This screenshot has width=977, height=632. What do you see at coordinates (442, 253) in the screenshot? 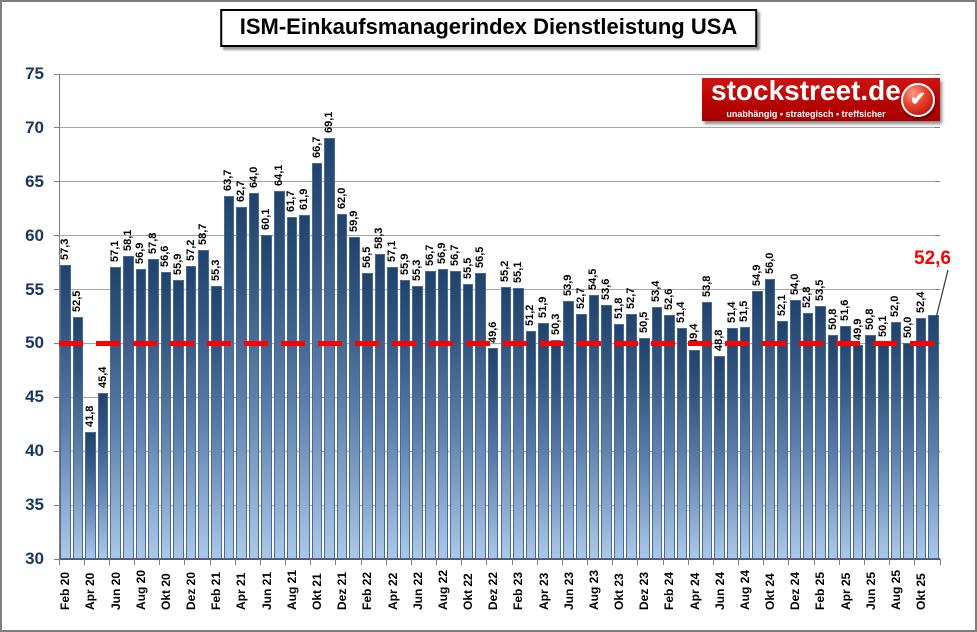
I see `bar-value-label: 56,9` at bounding box center [442, 253].